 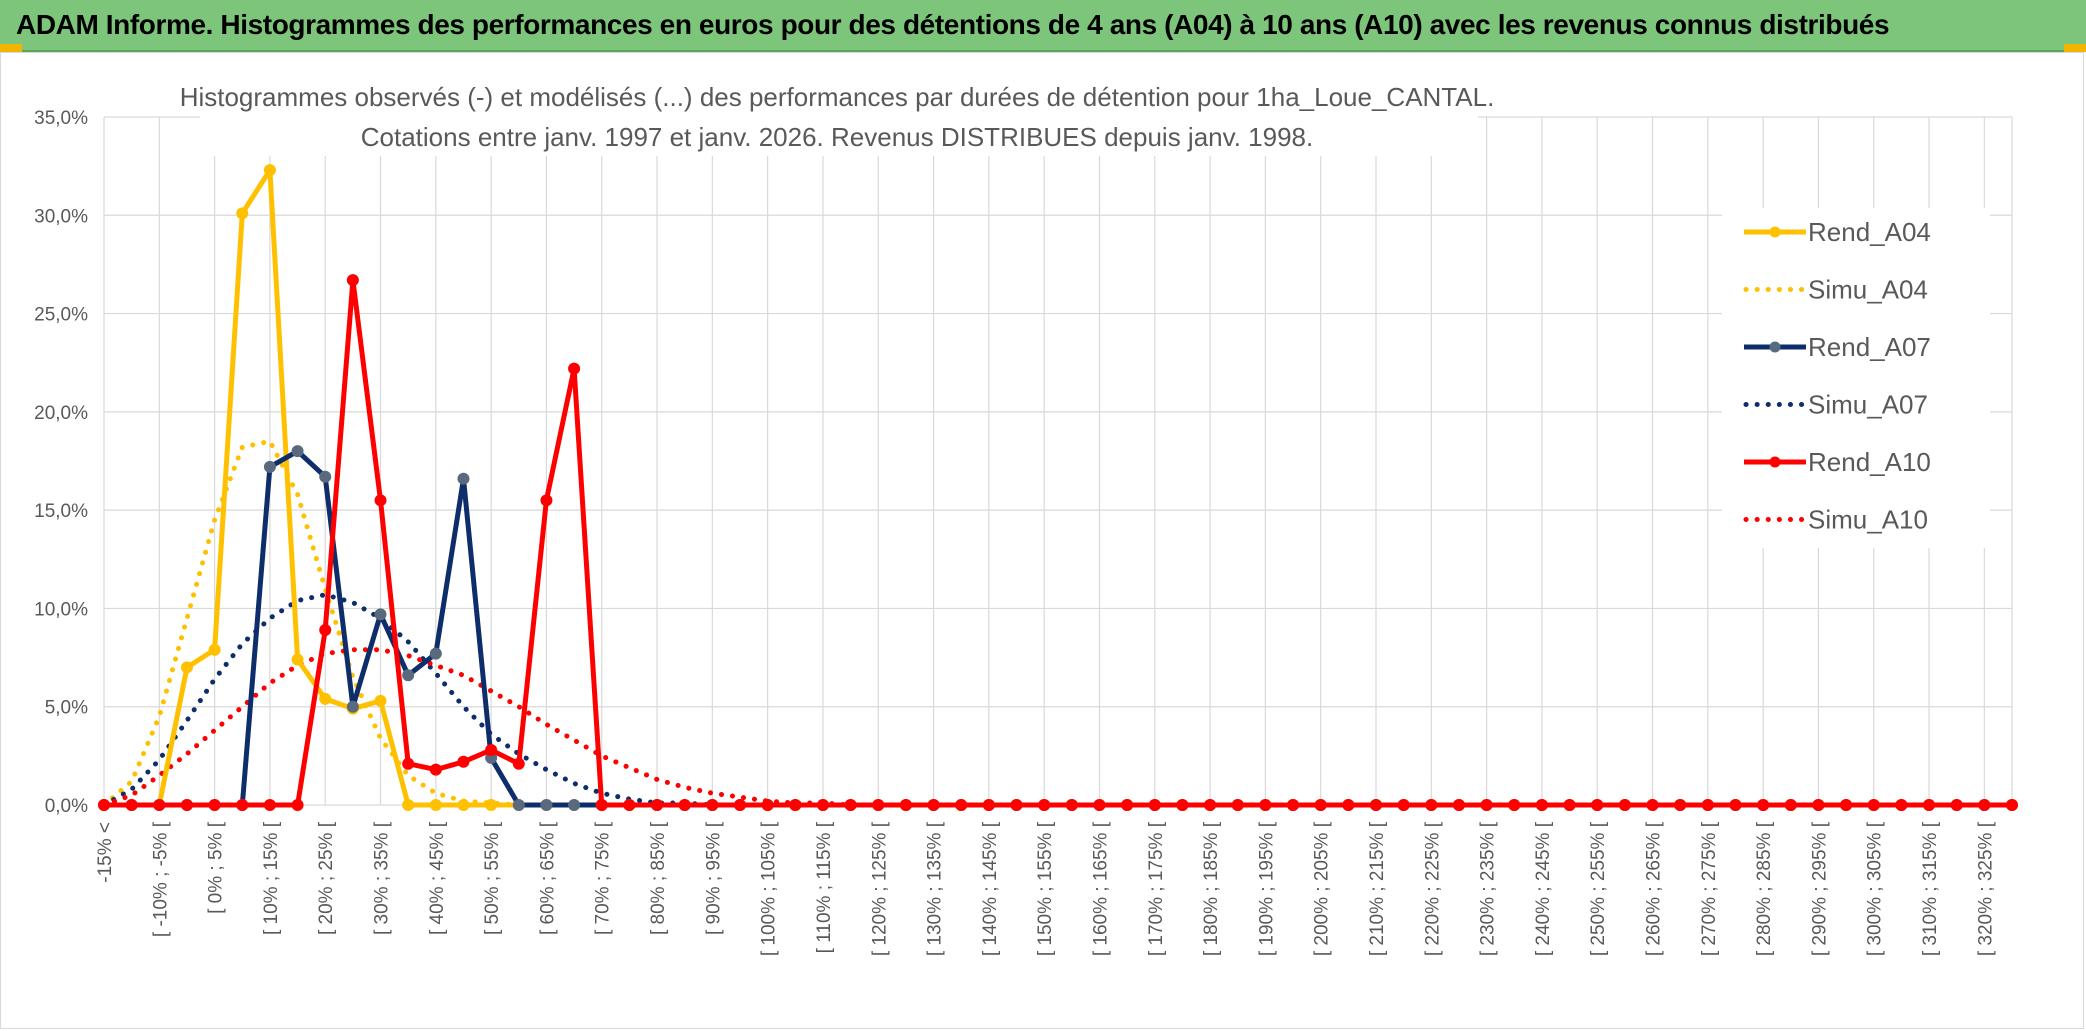 I want to click on x-tick-label: [ 160% ; 165% [, so click(x=1100, y=888).